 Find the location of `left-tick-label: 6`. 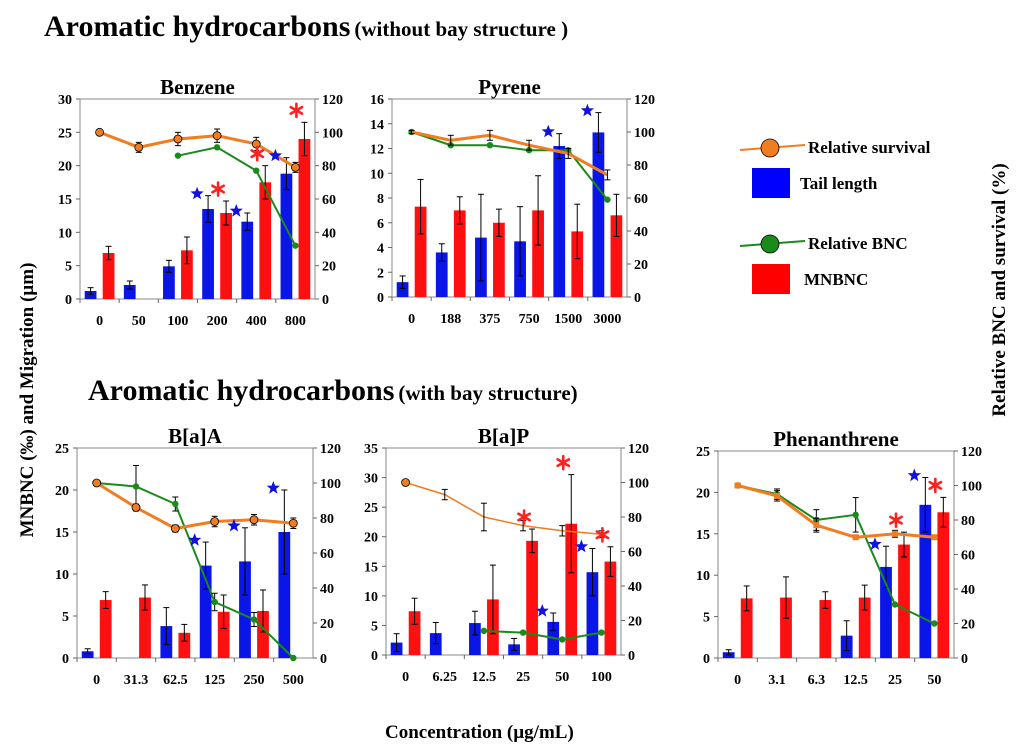

left-tick-label: 6 is located at coordinates (380, 224).